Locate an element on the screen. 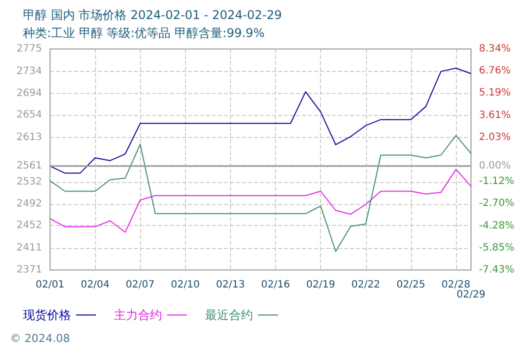 The width and height of the screenshot is (520, 350). y-tick-label: 2411 is located at coordinates (29, 248).